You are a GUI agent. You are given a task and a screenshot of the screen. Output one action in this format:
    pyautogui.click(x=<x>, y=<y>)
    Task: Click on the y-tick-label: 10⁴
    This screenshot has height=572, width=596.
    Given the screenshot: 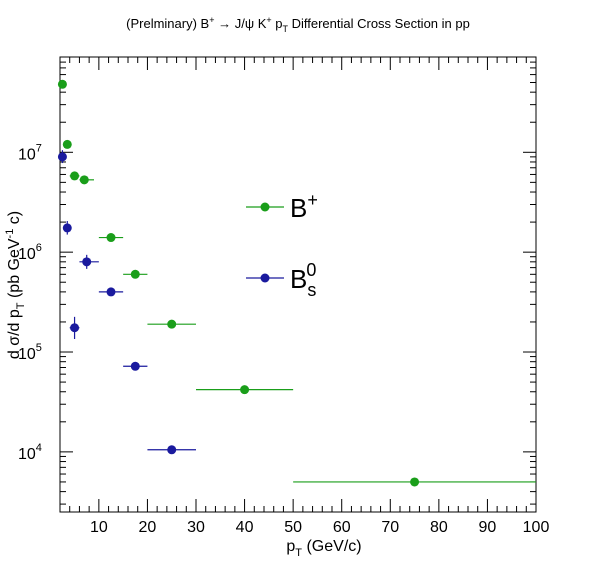 What is the action you would take?
    pyautogui.click(x=30, y=452)
    